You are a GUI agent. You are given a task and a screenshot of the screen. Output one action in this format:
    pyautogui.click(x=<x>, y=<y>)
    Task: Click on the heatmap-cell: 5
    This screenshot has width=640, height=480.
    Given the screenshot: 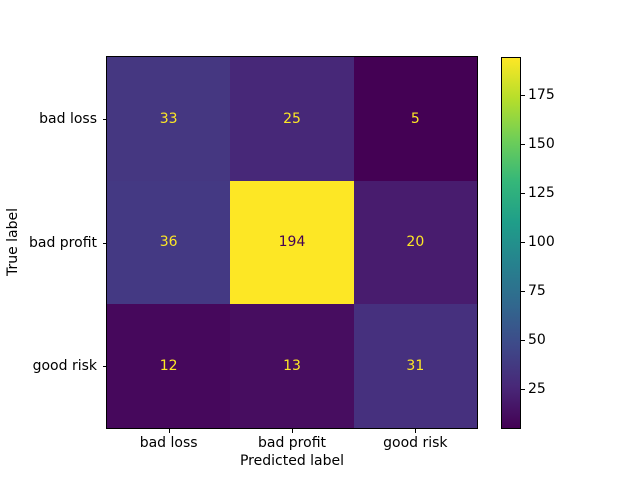 What is the action you would take?
    pyautogui.click(x=415, y=119)
    